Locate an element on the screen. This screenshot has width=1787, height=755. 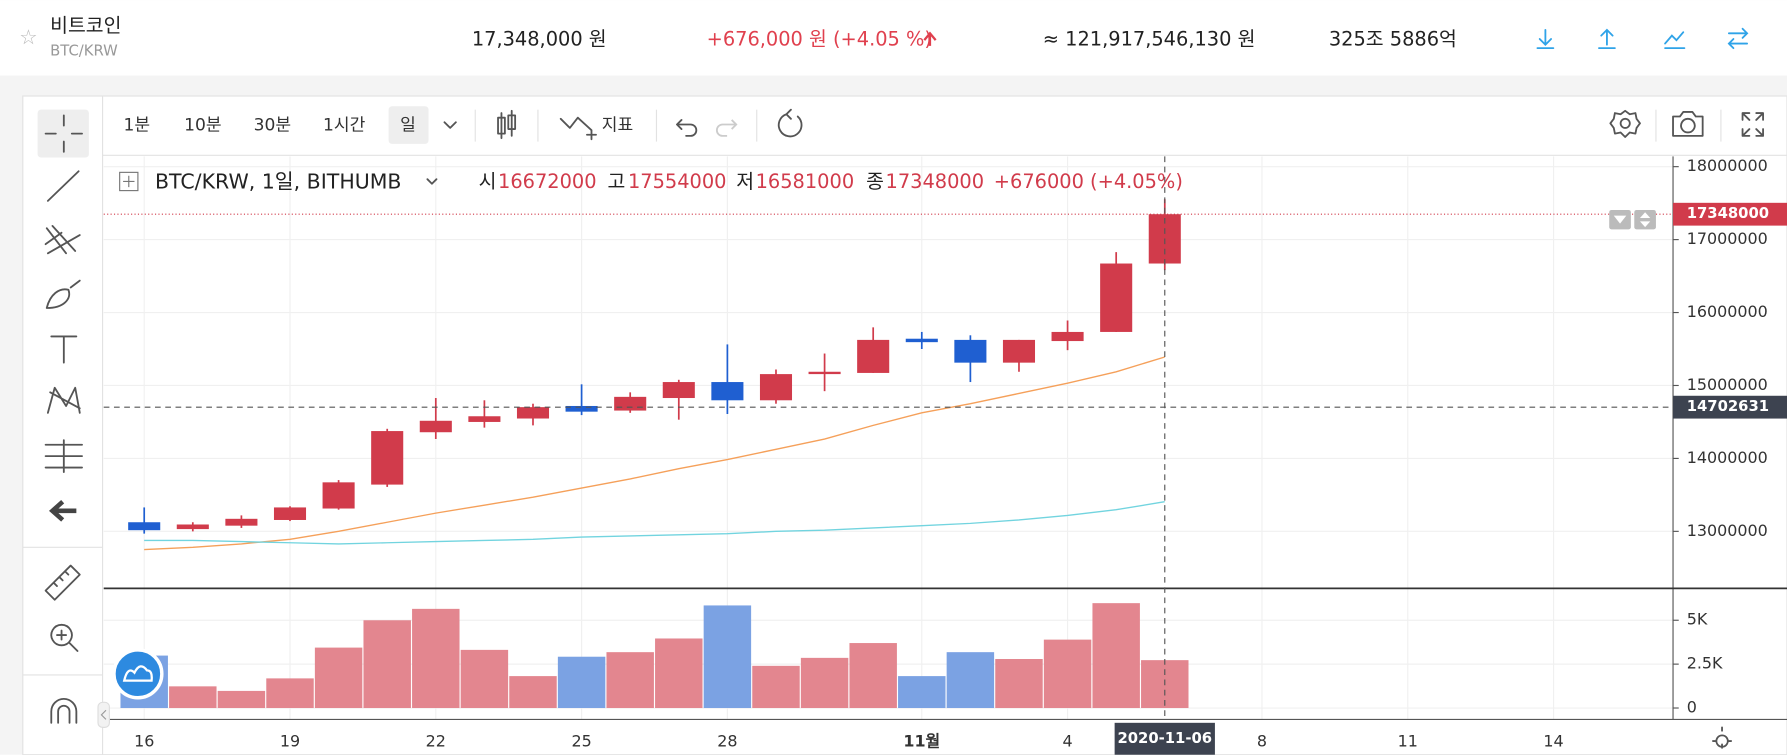
current-price: 17,348,000 원 is located at coordinates (539, 39).